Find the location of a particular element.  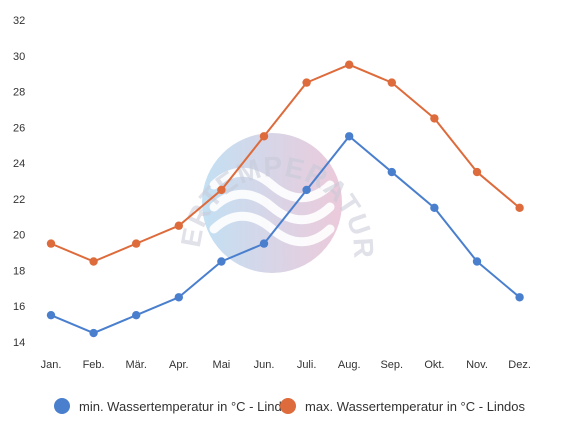

y-tick-label: 20 is located at coordinates (19, 236).